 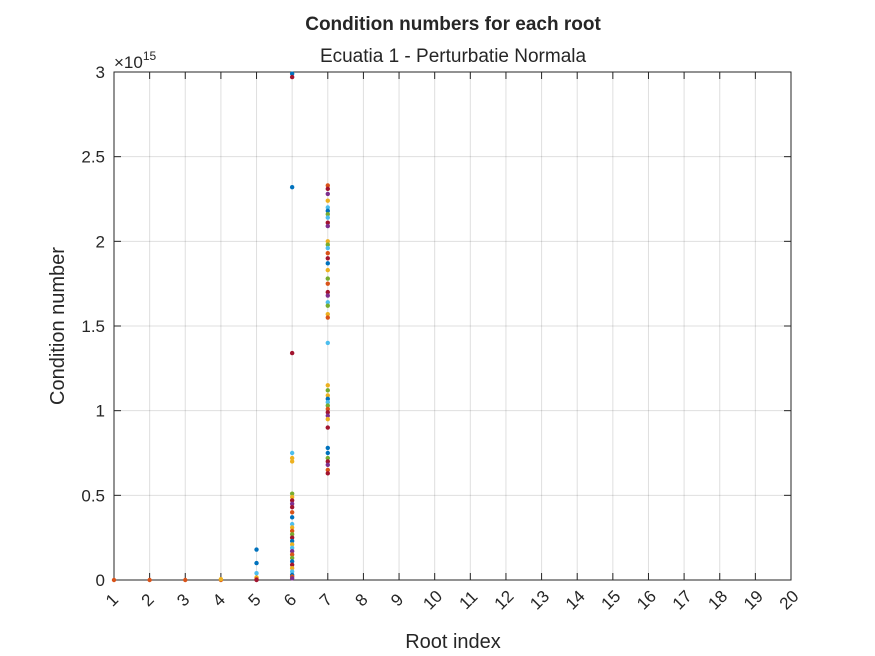 What do you see at coordinates (100, 411) in the screenshot?
I see `y-tick-label: 1` at bounding box center [100, 411].